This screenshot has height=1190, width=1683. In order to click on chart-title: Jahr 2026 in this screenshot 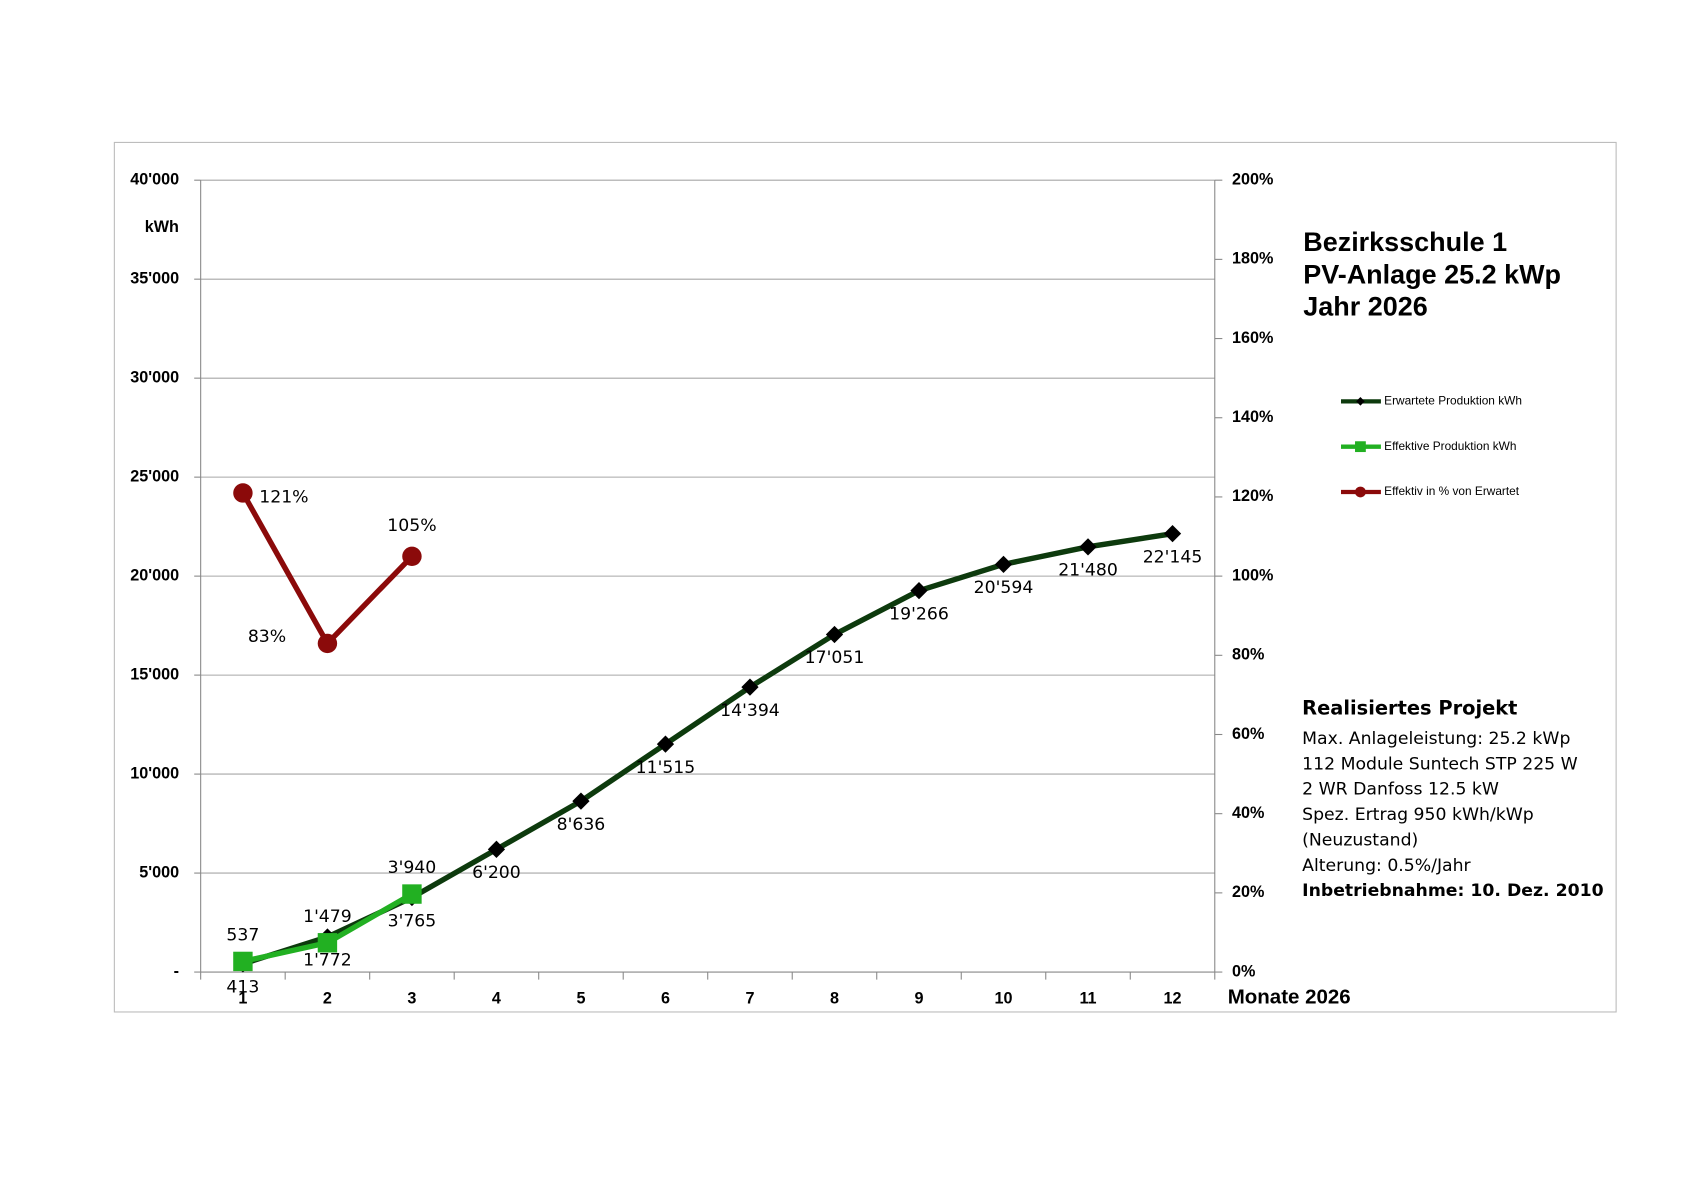, I will do `click(1365, 307)`.